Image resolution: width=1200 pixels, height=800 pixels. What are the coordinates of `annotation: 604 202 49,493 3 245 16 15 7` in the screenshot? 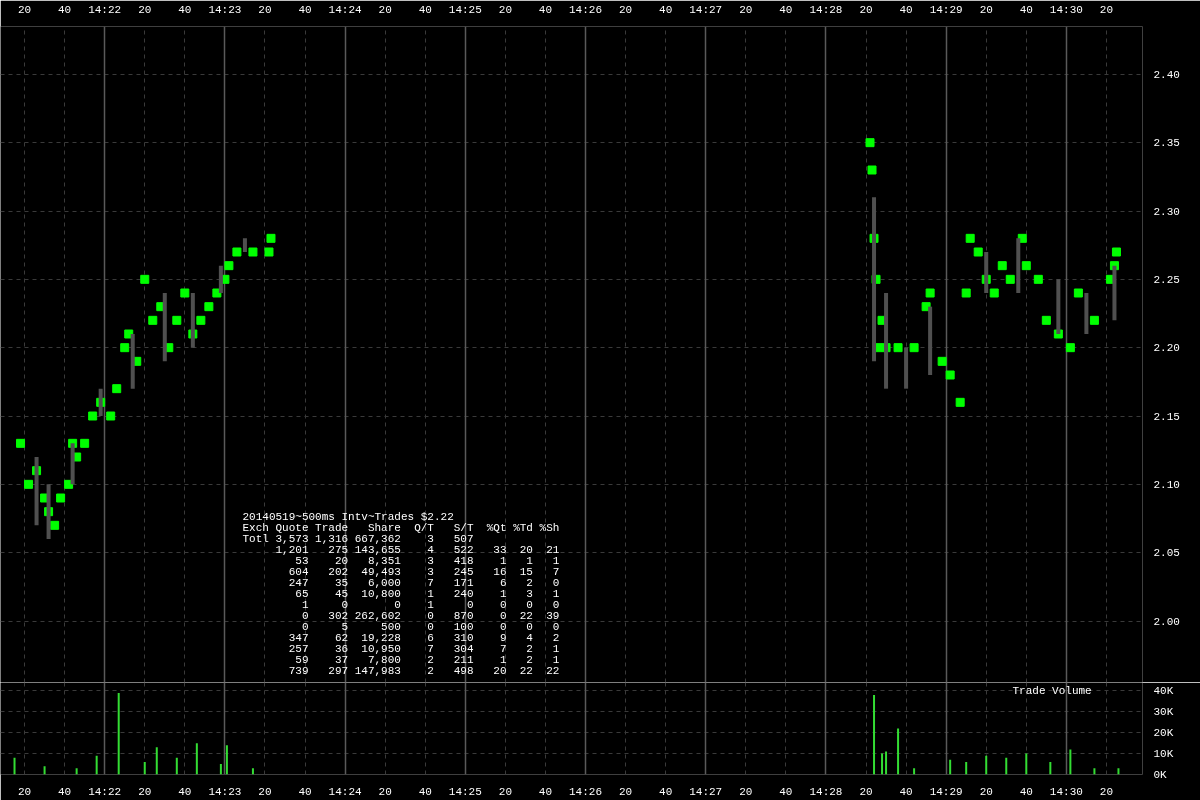 It's located at (401, 571).